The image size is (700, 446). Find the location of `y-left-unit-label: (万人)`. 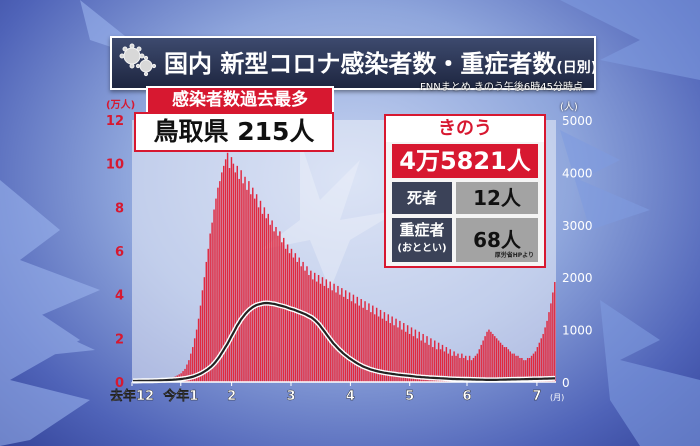

y-left-unit-label: (万人) is located at coordinates (121, 105).